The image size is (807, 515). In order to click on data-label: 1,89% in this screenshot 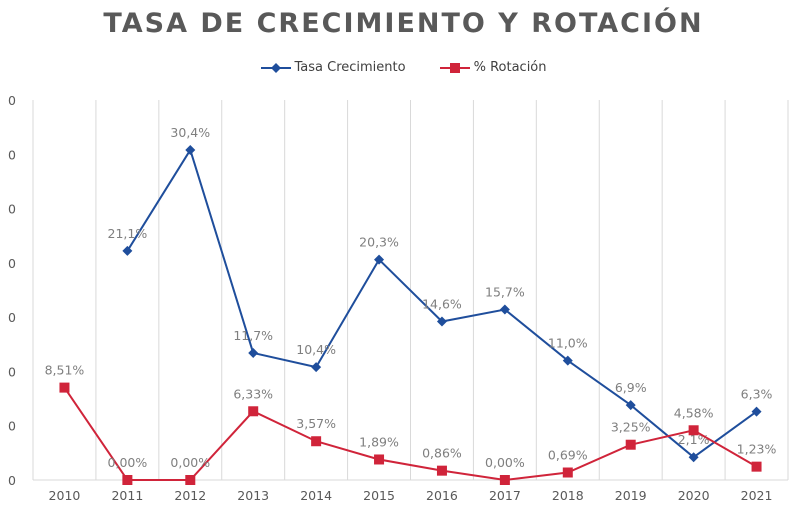, I will do `click(379, 441)`.